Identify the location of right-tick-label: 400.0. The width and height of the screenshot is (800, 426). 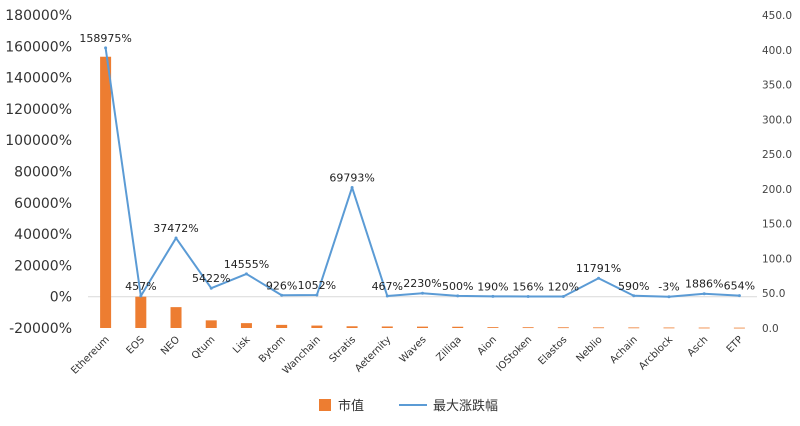
(777, 51).